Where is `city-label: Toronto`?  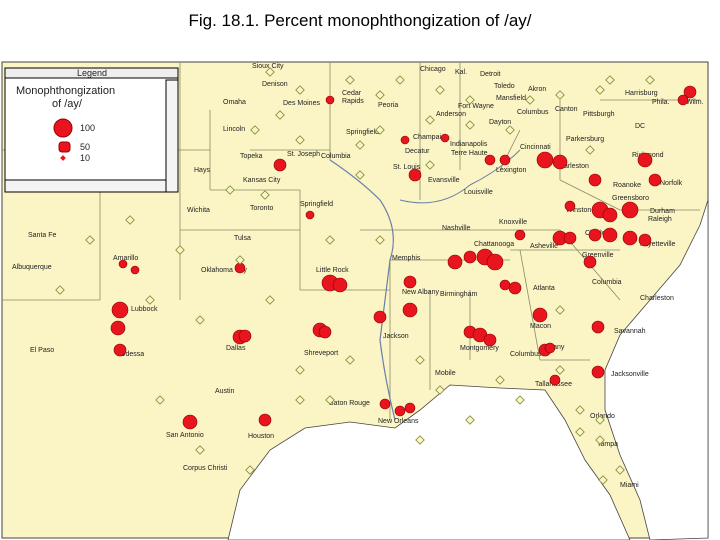 city-label: Toronto is located at coordinates (261, 208).